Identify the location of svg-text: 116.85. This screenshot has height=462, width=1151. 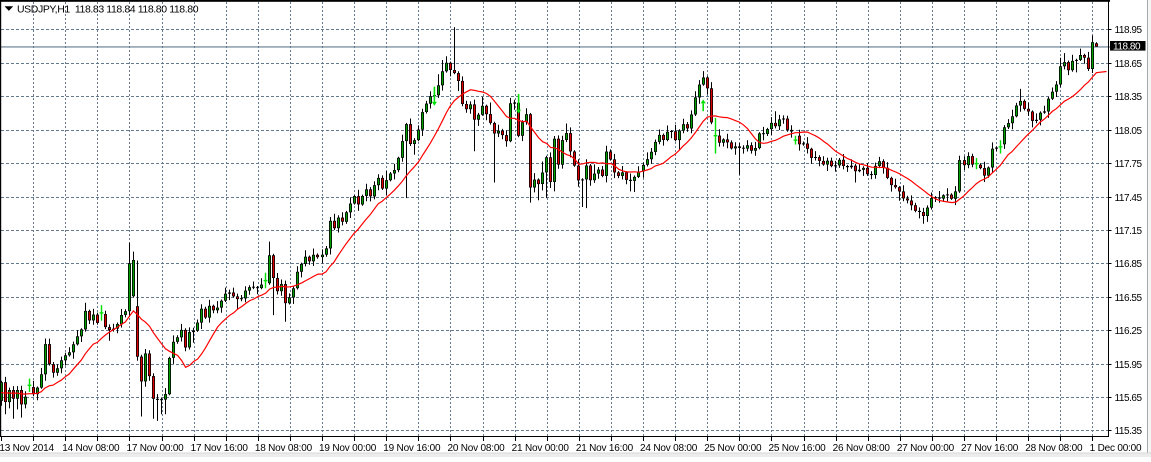
(1129, 264).